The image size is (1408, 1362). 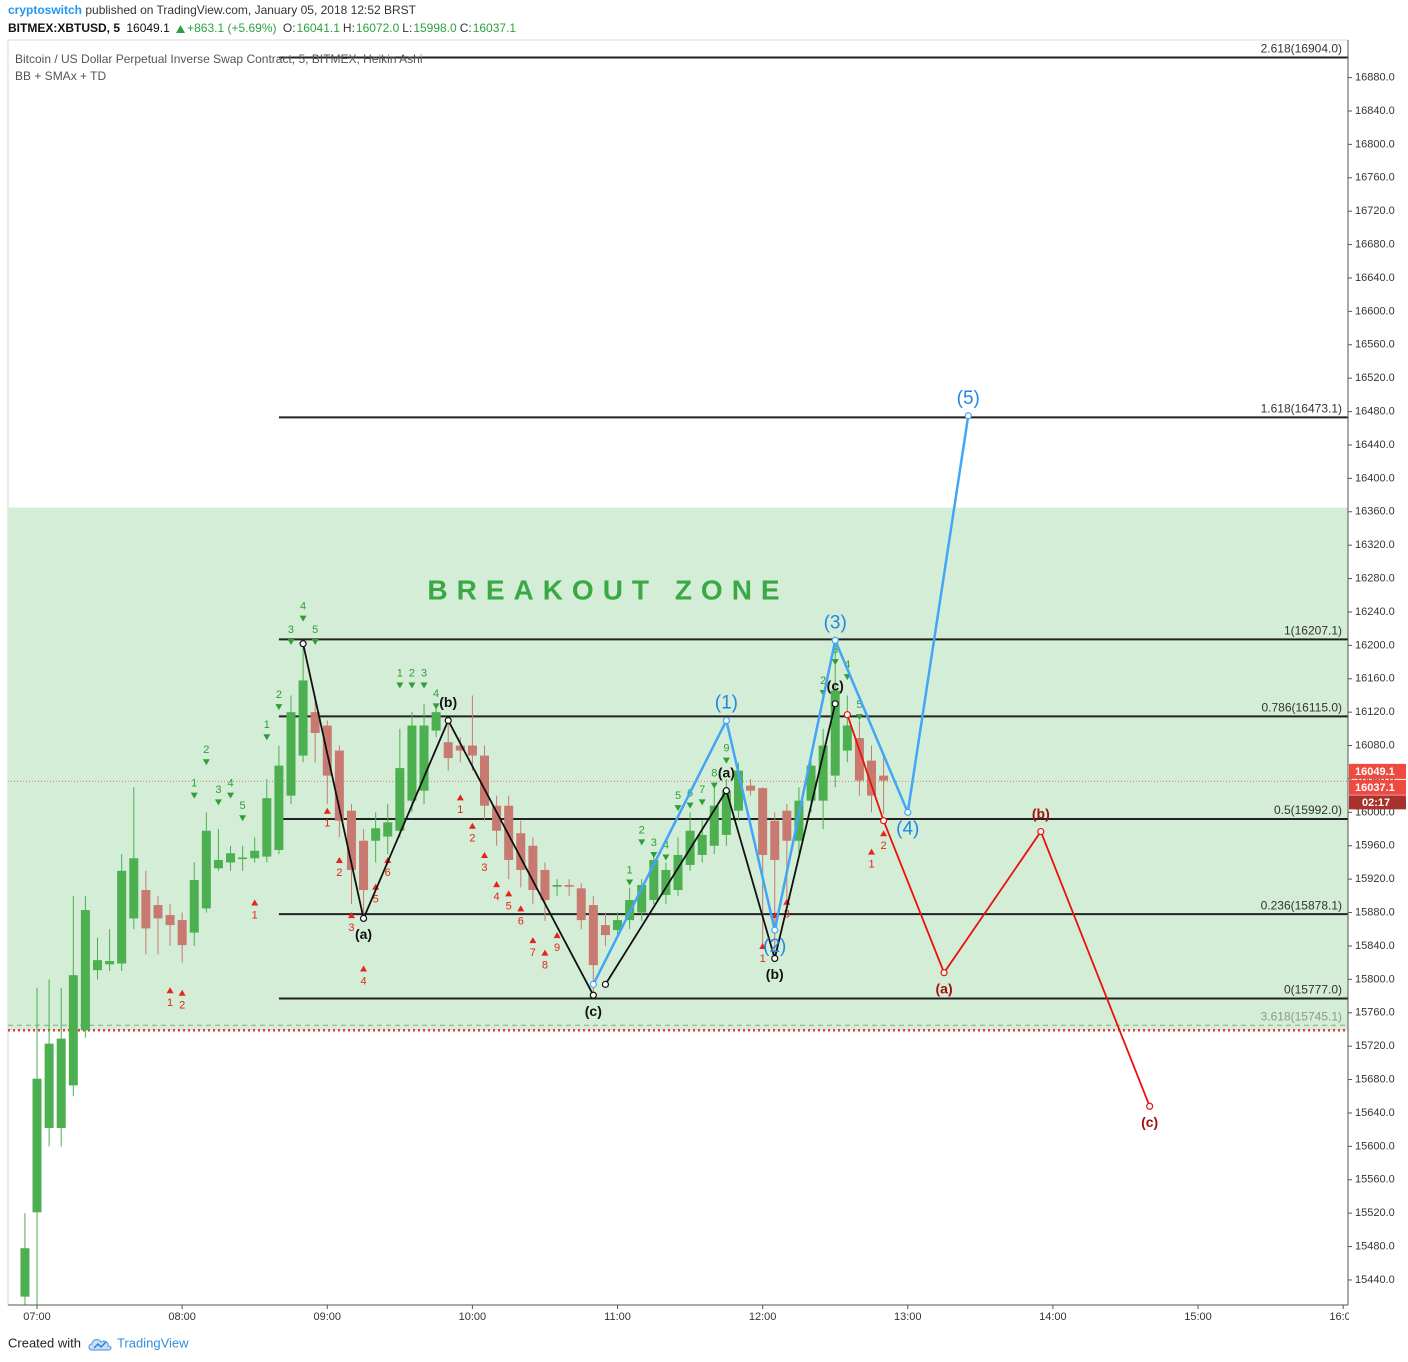 I want to click on price-tag-label: 16037.1, so click(x=1375, y=788).